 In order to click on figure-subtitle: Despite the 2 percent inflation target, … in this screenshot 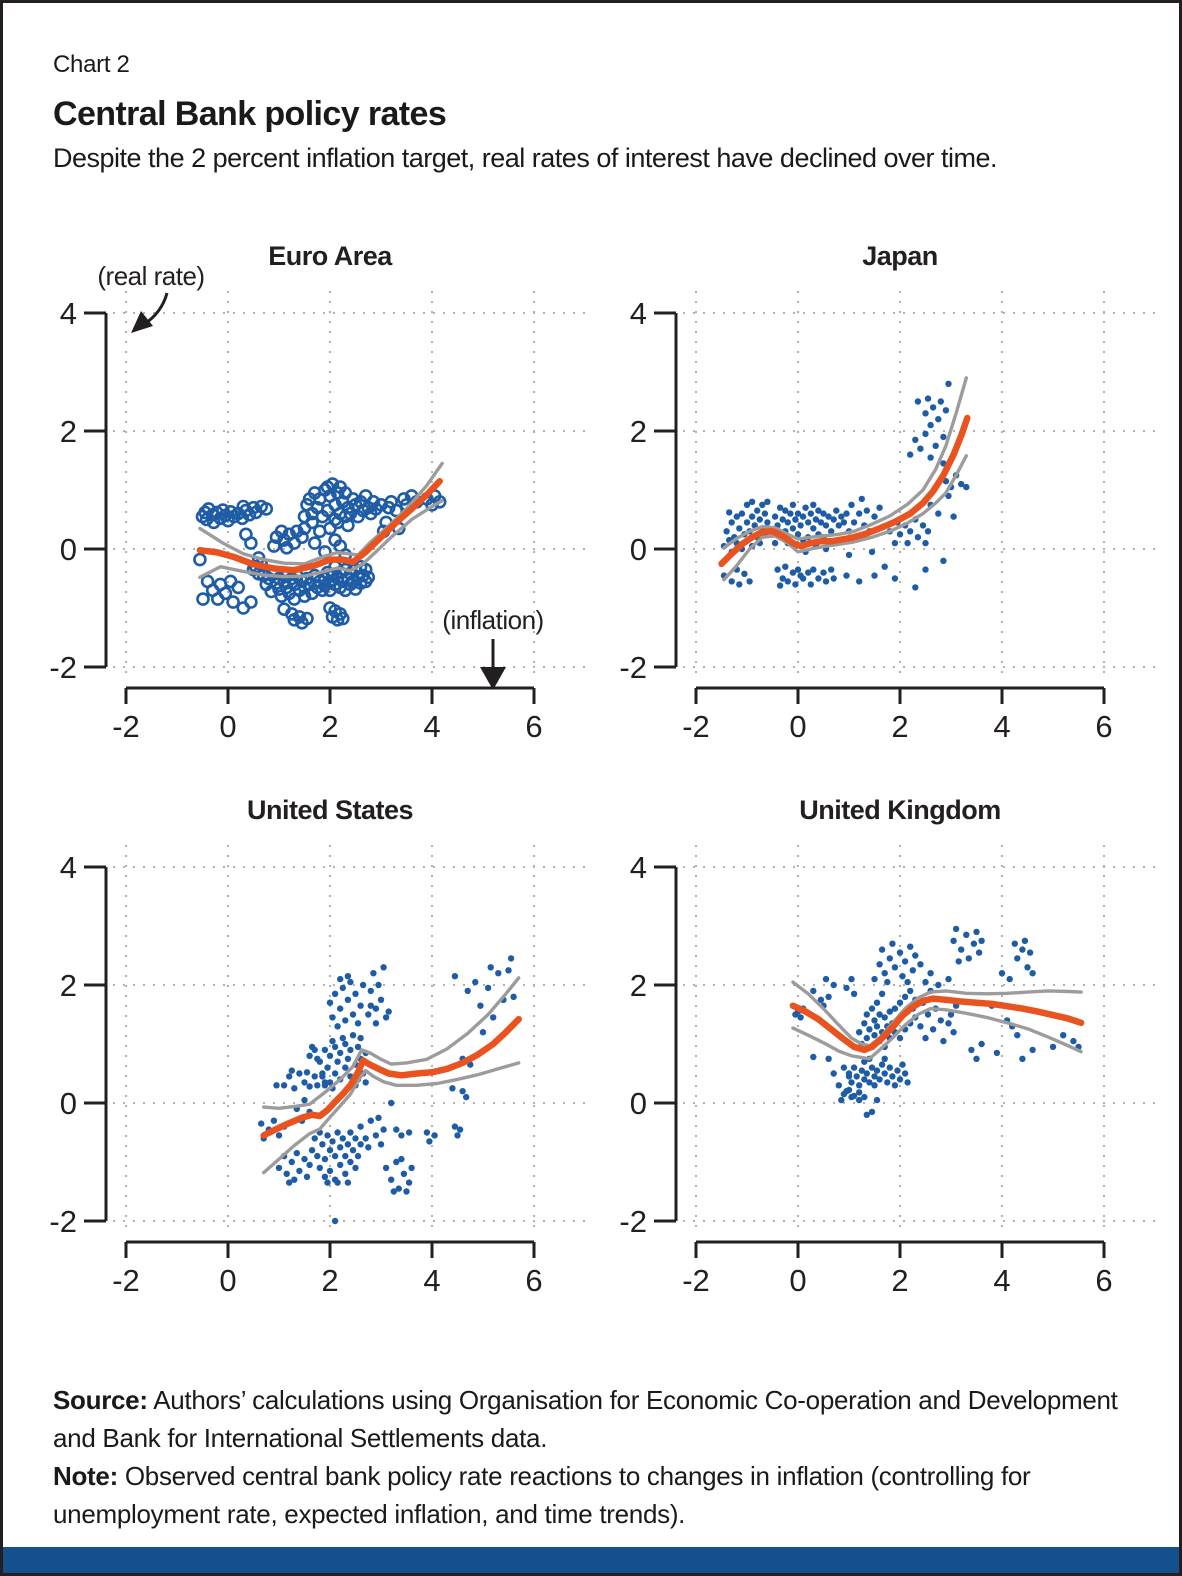, I will do `click(525, 158)`.